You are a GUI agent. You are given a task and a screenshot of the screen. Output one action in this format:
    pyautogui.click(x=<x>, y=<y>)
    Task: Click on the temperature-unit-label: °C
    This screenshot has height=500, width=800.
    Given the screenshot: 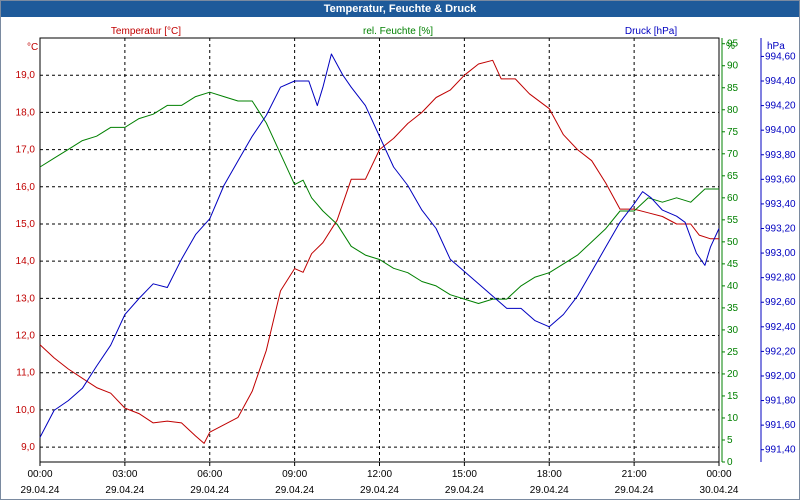 What is the action you would take?
    pyautogui.click(x=32, y=47)
    